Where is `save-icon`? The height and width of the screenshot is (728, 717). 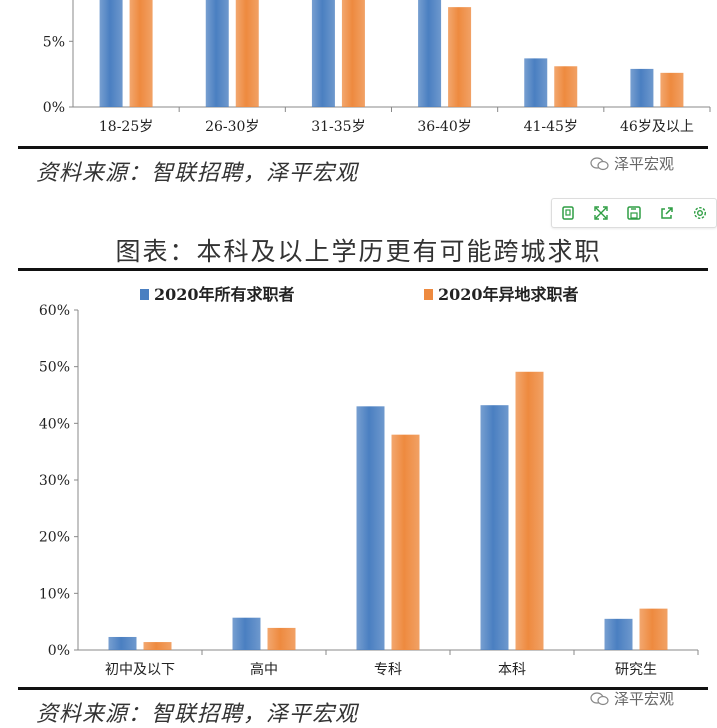
save-icon is located at coordinates (634, 213).